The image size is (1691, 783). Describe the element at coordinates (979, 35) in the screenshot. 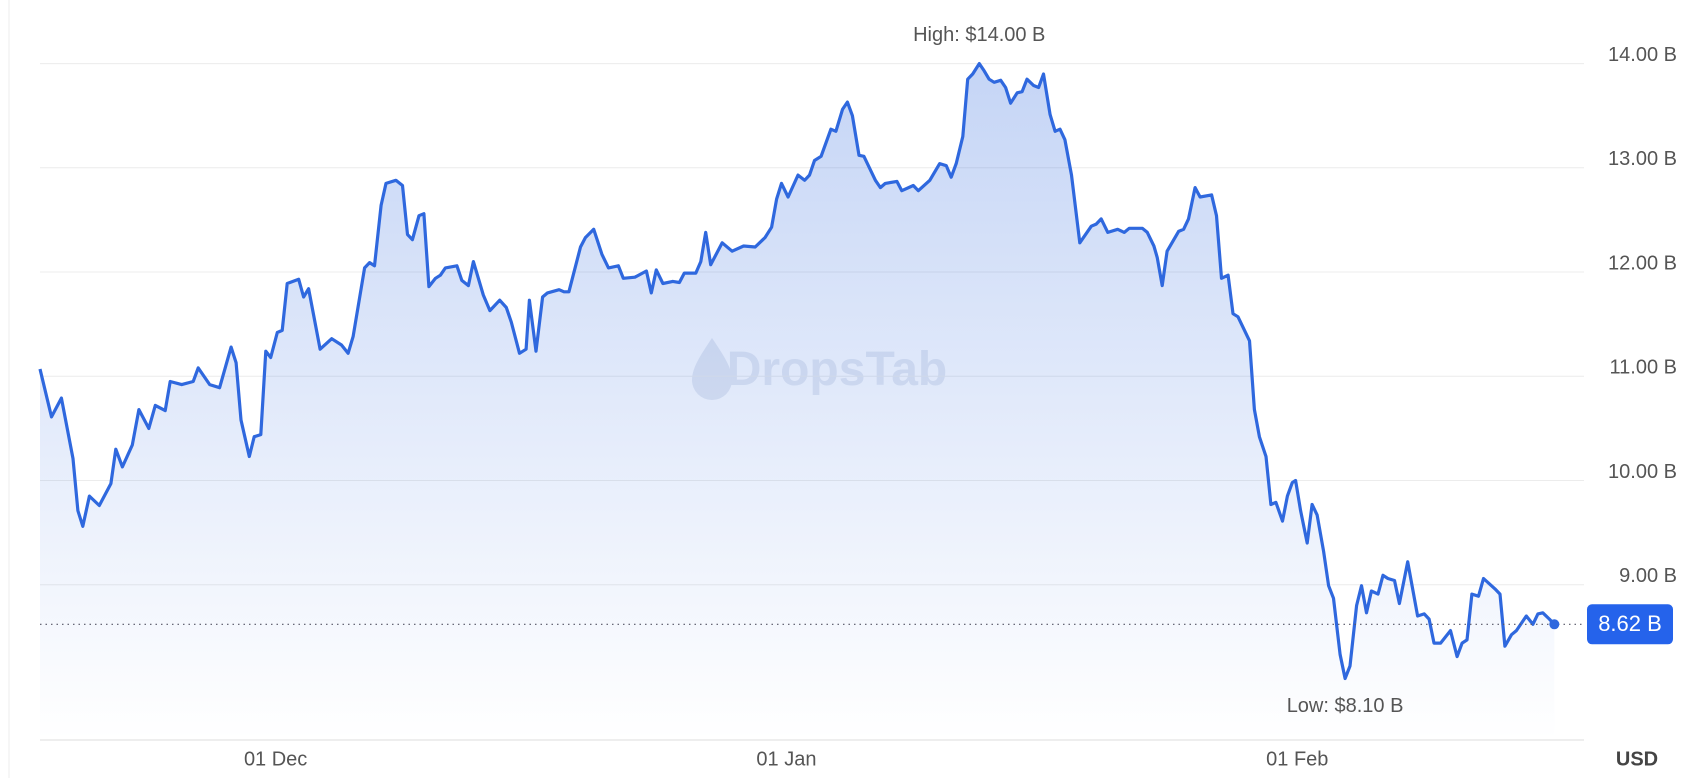

I see `high-annotation: High: $14.00 B` at that location.